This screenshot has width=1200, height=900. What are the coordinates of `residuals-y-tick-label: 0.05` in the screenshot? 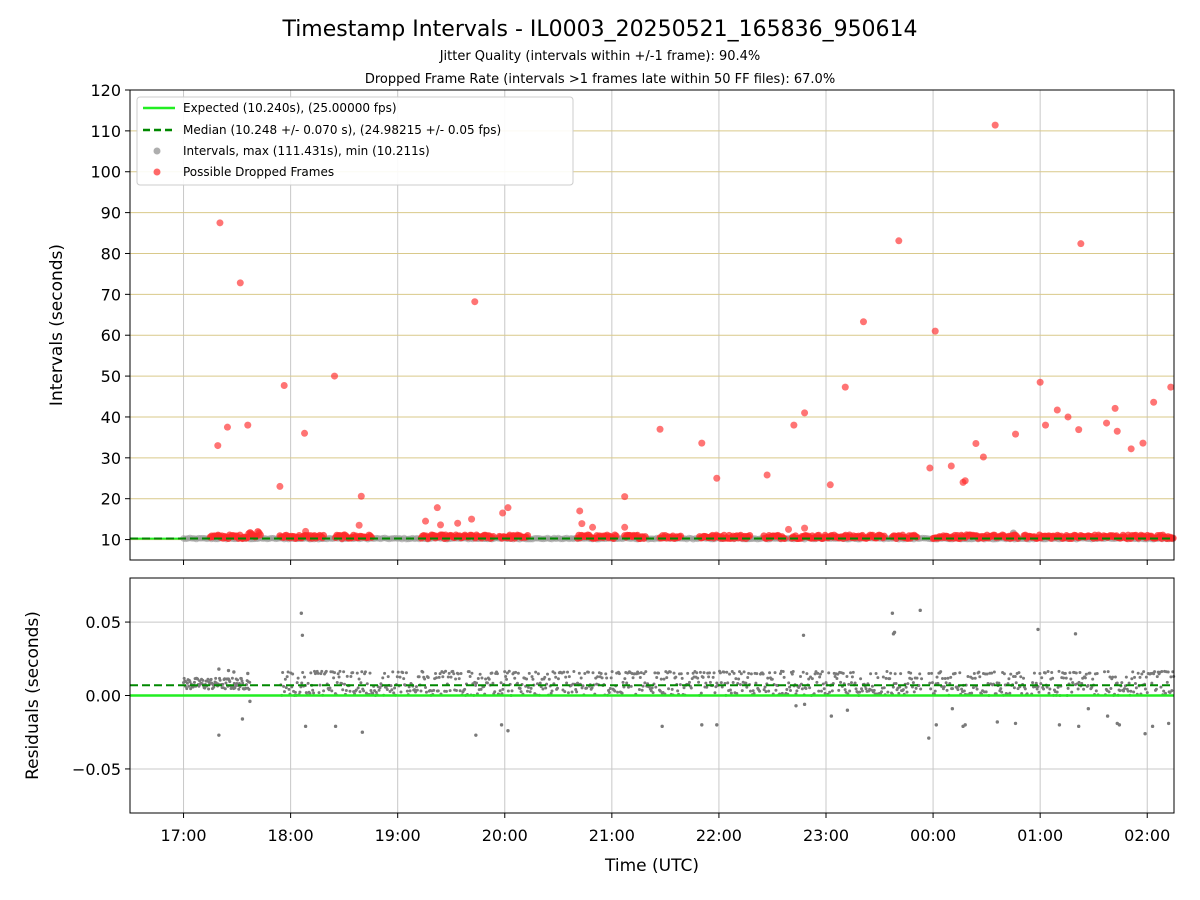 It's located at (103, 622).